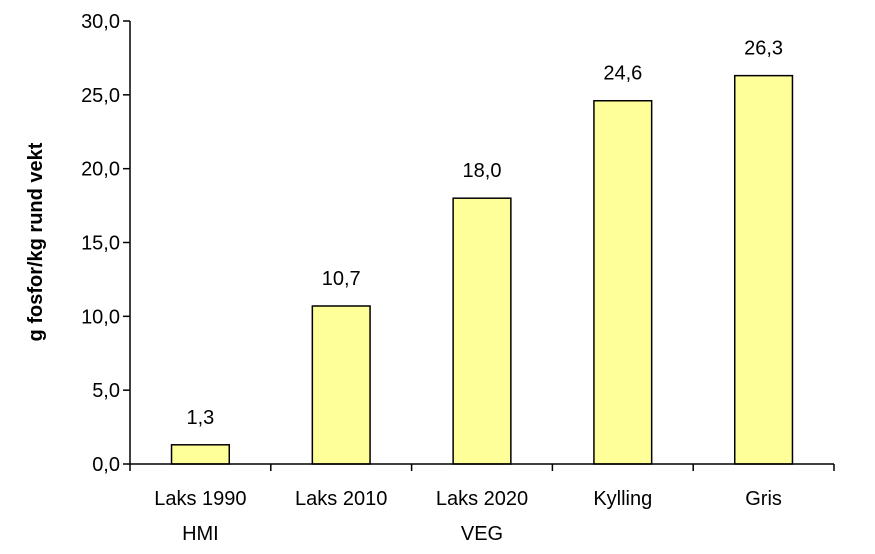 The image size is (875, 554). Describe the element at coordinates (200, 499) in the screenshot. I see `x-tick-label: Laks 1990` at that location.